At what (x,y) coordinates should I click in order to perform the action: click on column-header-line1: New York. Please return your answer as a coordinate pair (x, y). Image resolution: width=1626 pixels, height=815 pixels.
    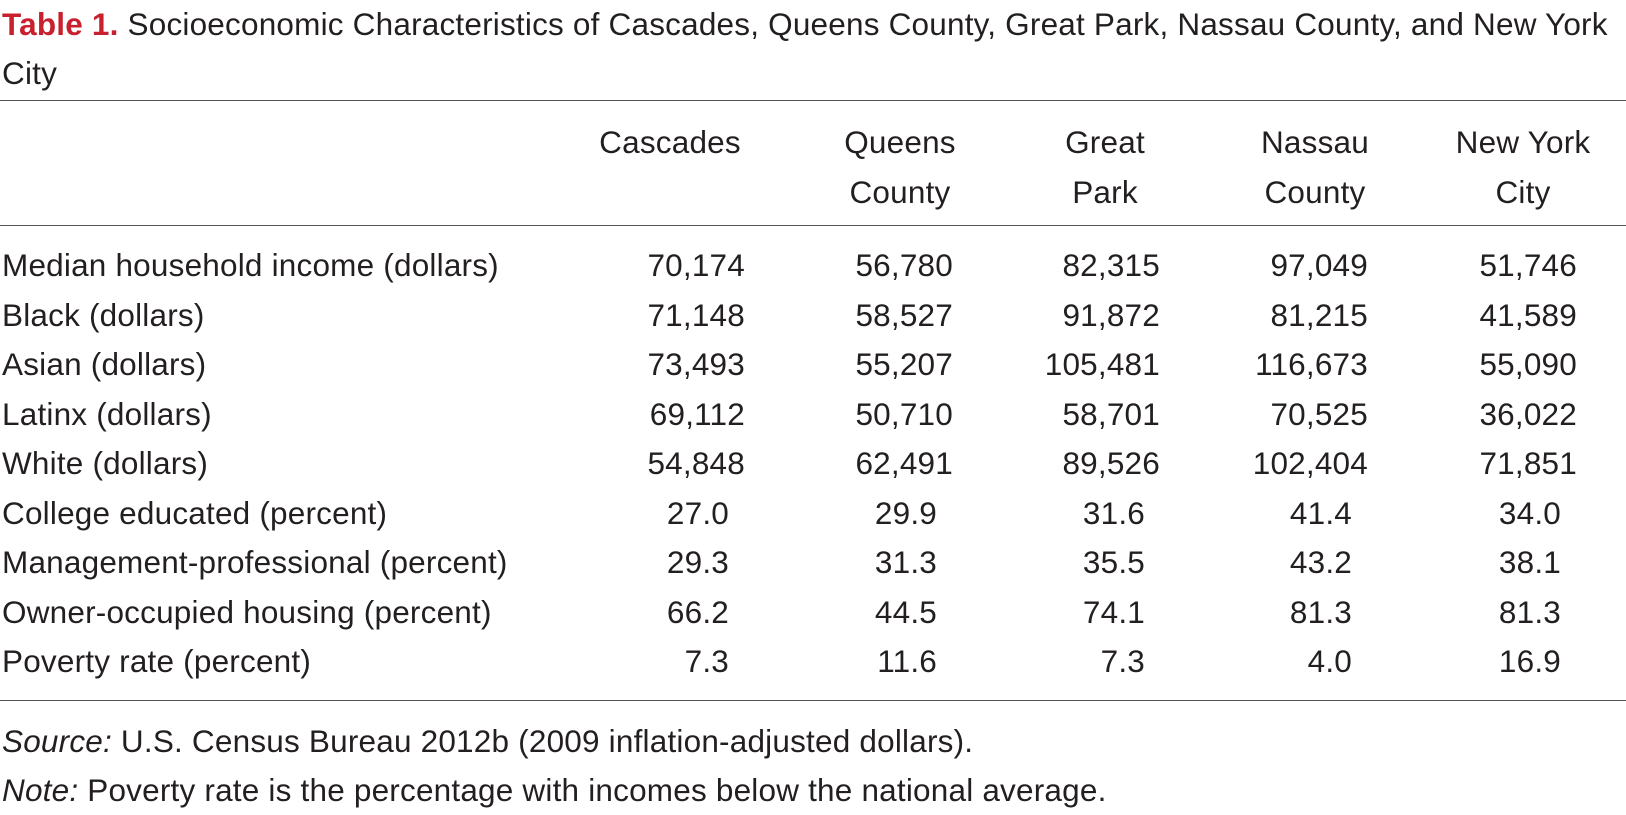
    Looking at the image, I should click on (1523, 142).